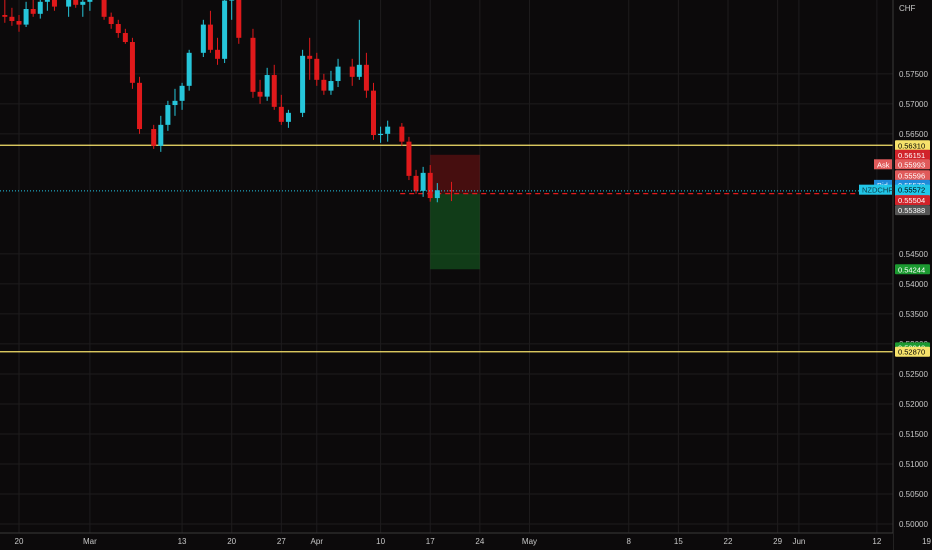 The image size is (932, 550). Describe the element at coordinates (913, 104) in the screenshot. I see `price-tick-label: 0.57000` at that location.